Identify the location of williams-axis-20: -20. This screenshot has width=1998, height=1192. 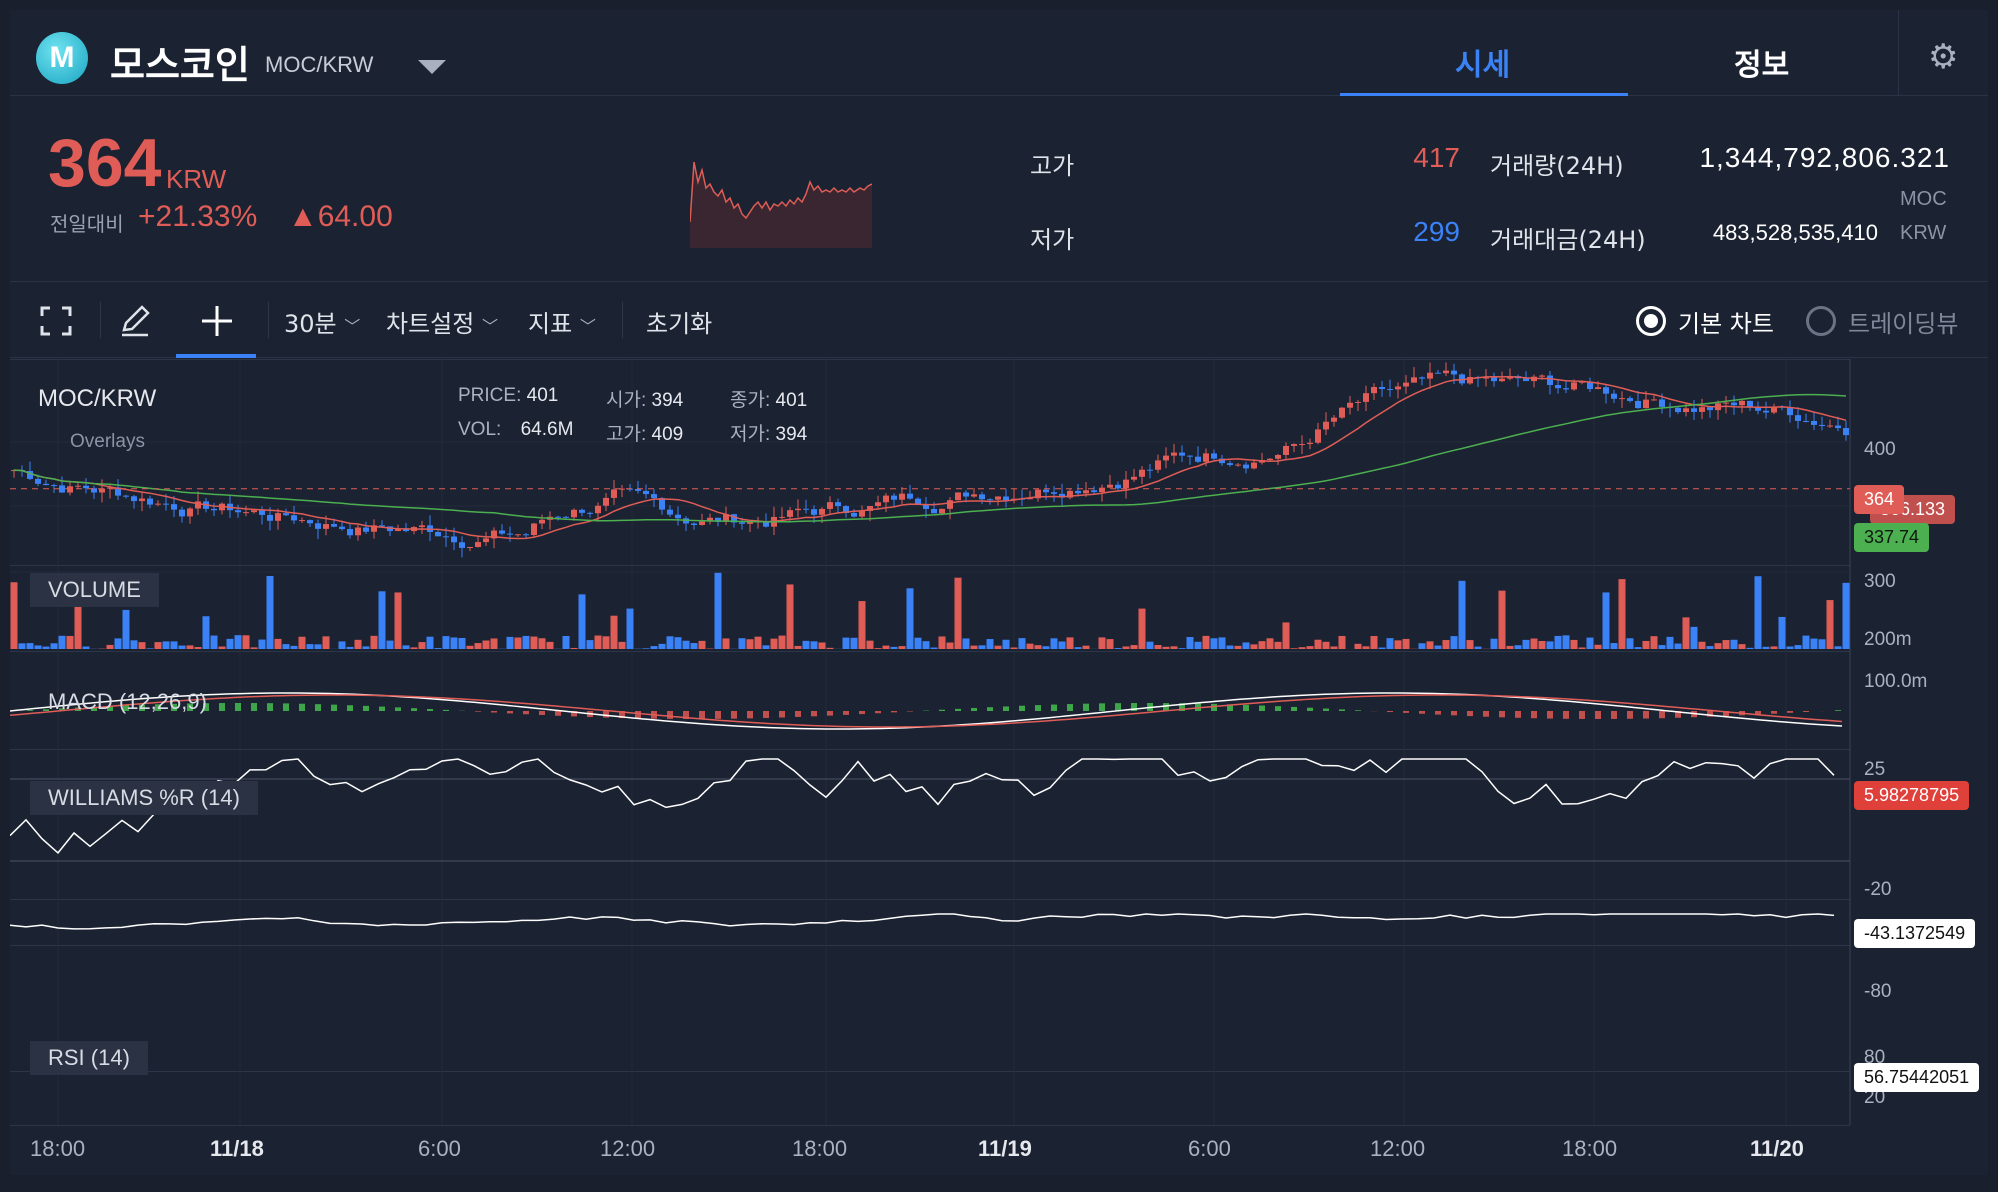
(1878, 889).